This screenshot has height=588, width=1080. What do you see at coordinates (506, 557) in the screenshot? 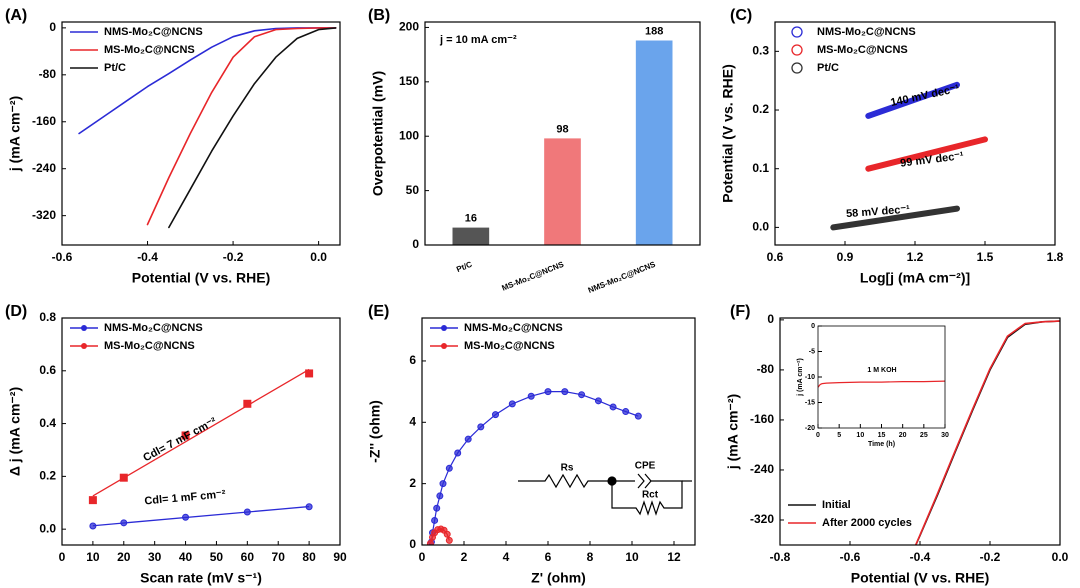
I see `x-tick-label: 4` at bounding box center [506, 557].